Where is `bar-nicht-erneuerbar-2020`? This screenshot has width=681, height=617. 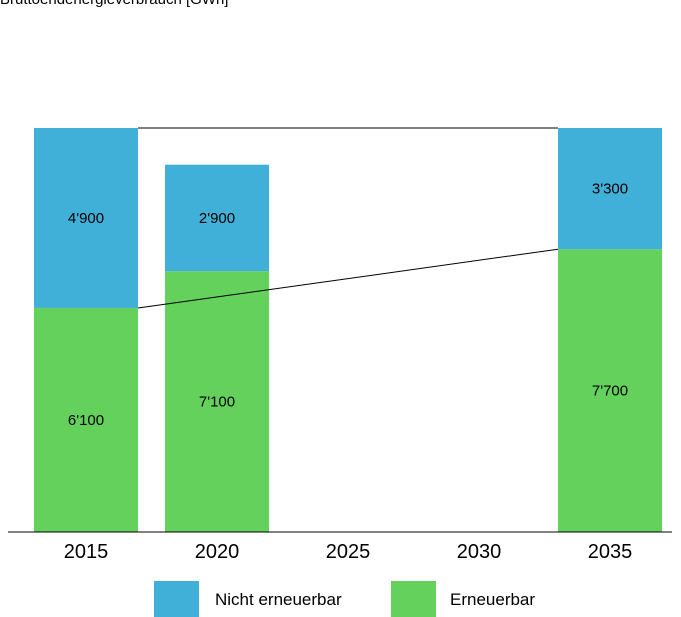
bar-nicht-erneuerbar-2020 is located at coordinates (217, 218).